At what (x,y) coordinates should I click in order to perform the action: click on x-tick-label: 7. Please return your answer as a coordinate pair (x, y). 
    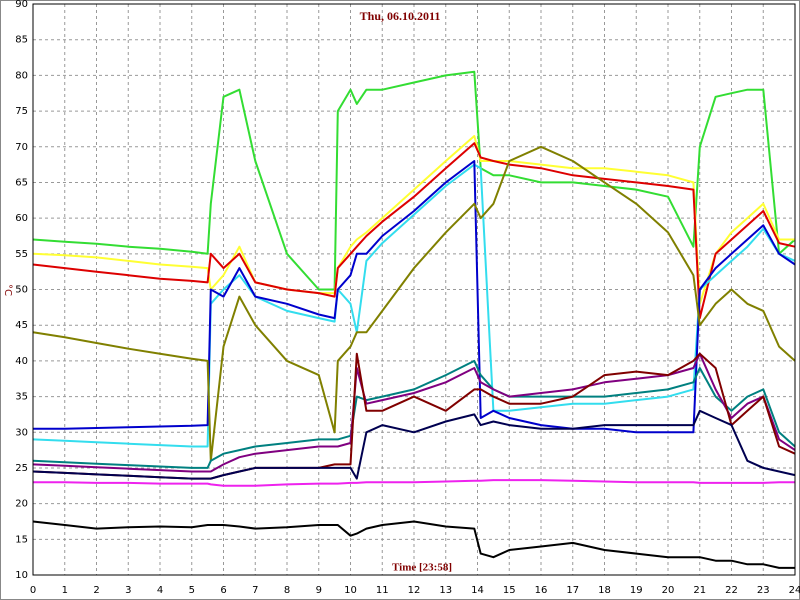
    Looking at the image, I should click on (255, 590).